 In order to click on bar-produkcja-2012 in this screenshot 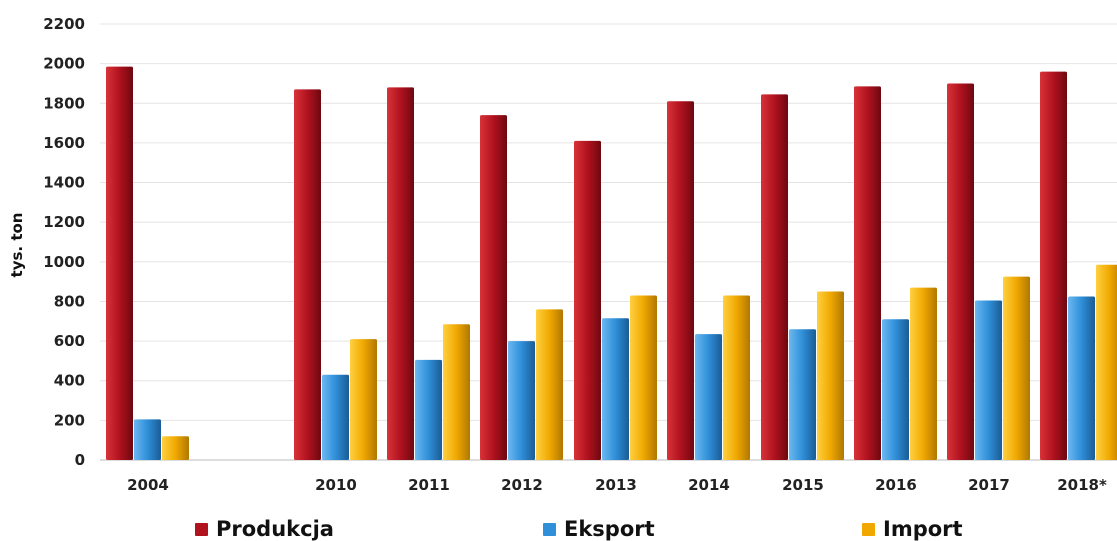, I will do `click(493, 287)`.